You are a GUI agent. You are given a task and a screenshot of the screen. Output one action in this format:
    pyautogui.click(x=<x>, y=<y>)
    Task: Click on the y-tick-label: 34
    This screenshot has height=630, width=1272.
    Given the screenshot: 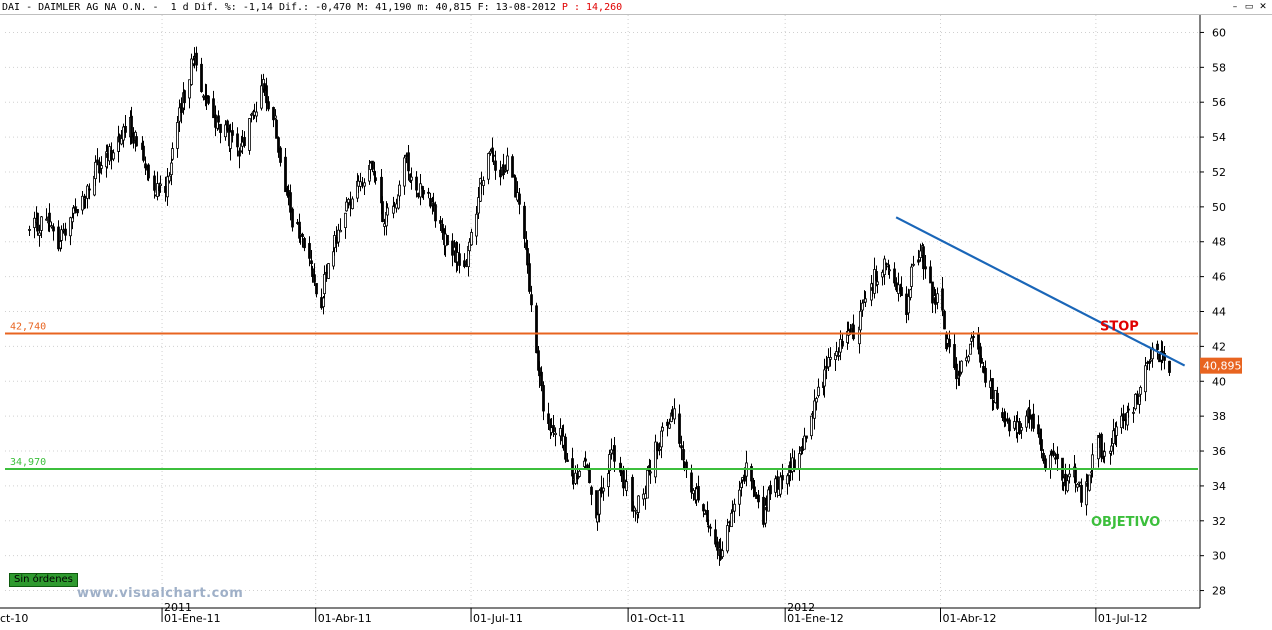 What is the action you would take?
    pyautogui.click(x=1219, y=486)
    